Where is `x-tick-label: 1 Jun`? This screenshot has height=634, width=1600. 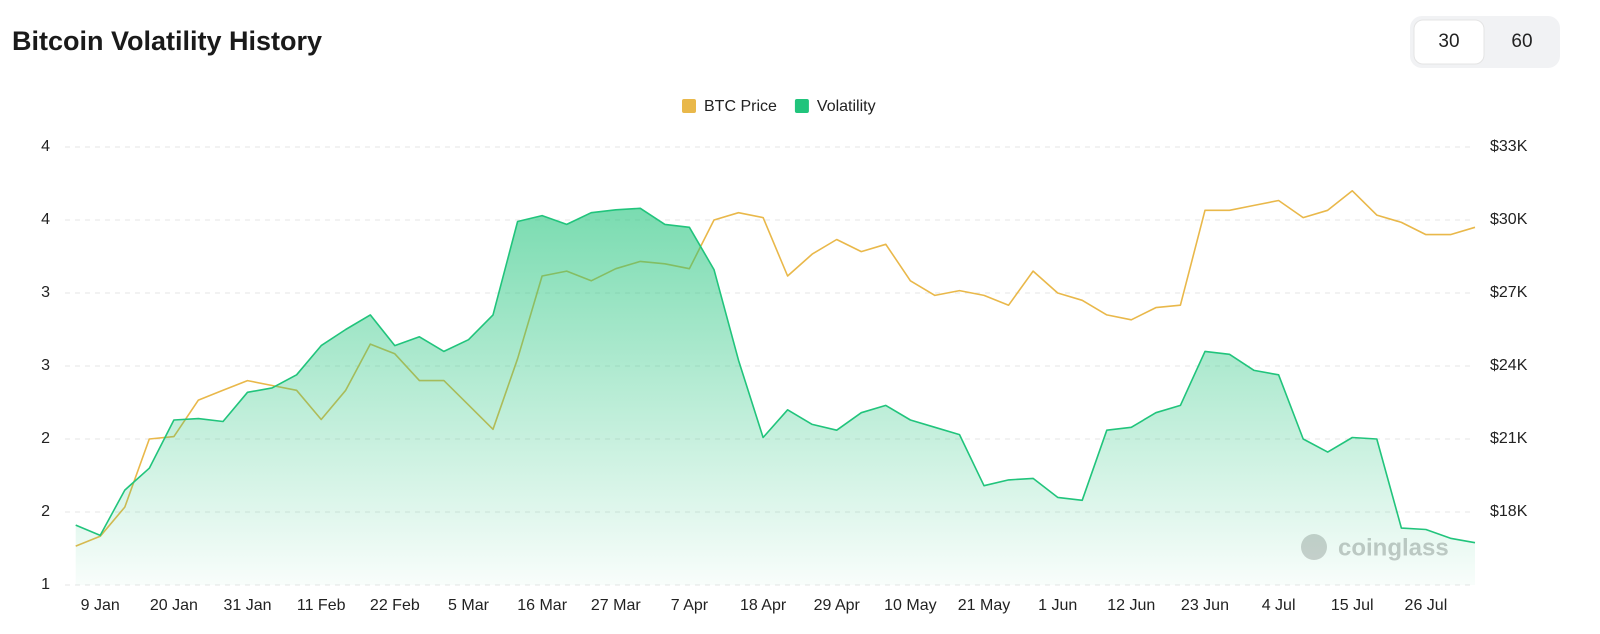
x-tick-label: 1 Jun is located at coordinates (1057, 605).